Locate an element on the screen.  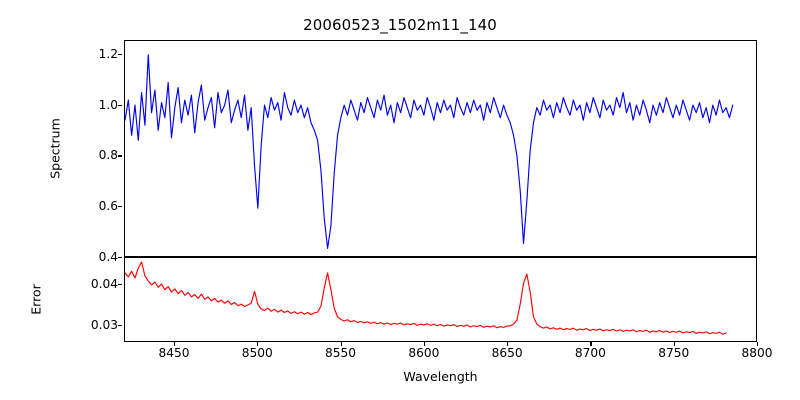
spectrum-y-tick-label: 0.4 is located at coordinates (108, 257).